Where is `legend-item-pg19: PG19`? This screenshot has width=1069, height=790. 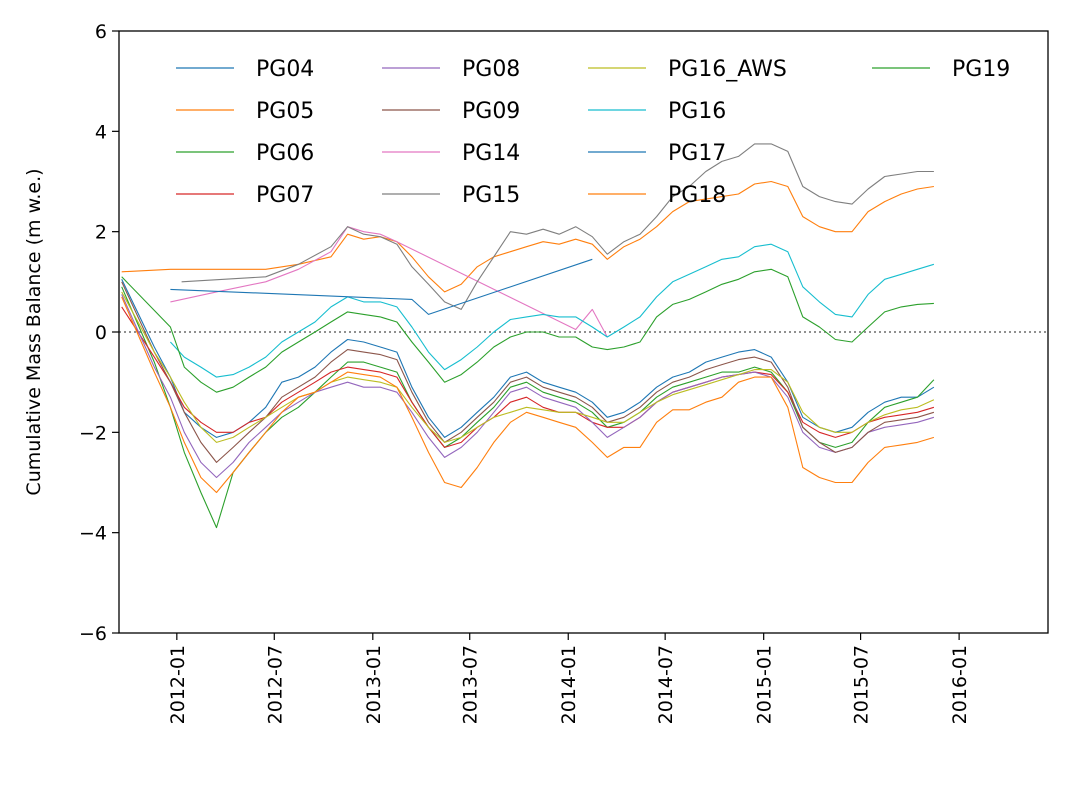
legend-item-pg19: PG19 is located at coordinates (941, 69).